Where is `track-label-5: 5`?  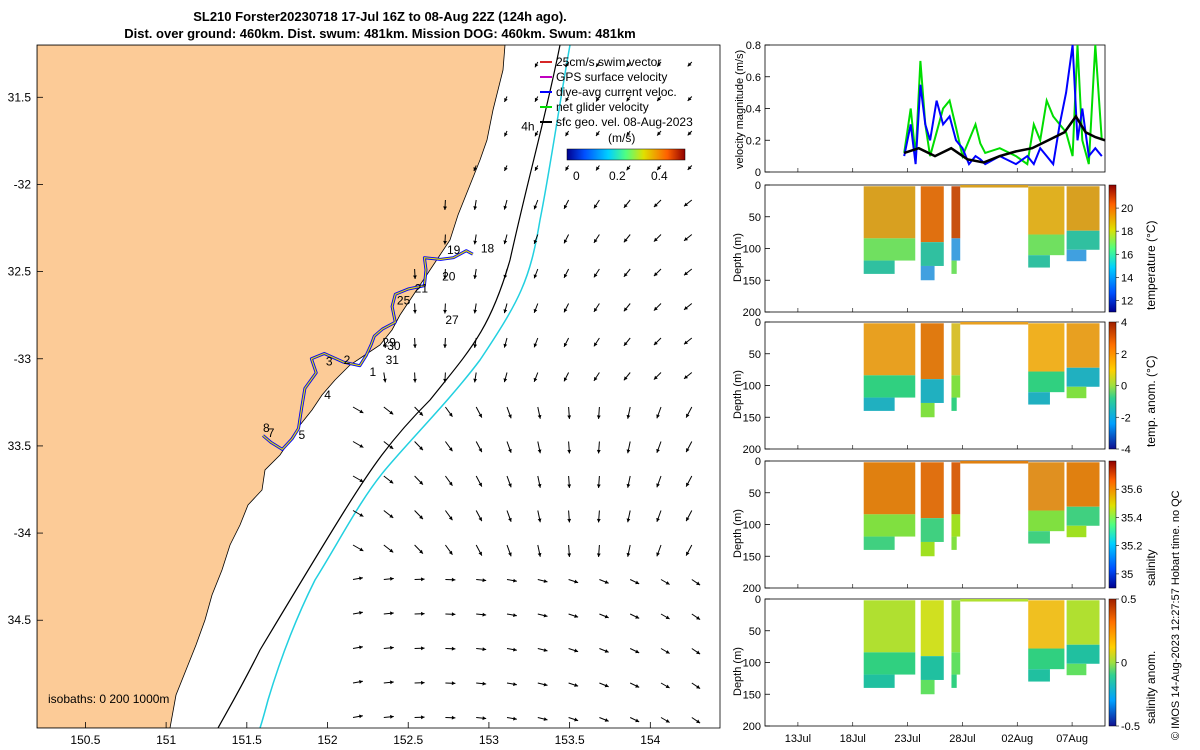 track-label-5: 5 is located at coordinates (301, 435).